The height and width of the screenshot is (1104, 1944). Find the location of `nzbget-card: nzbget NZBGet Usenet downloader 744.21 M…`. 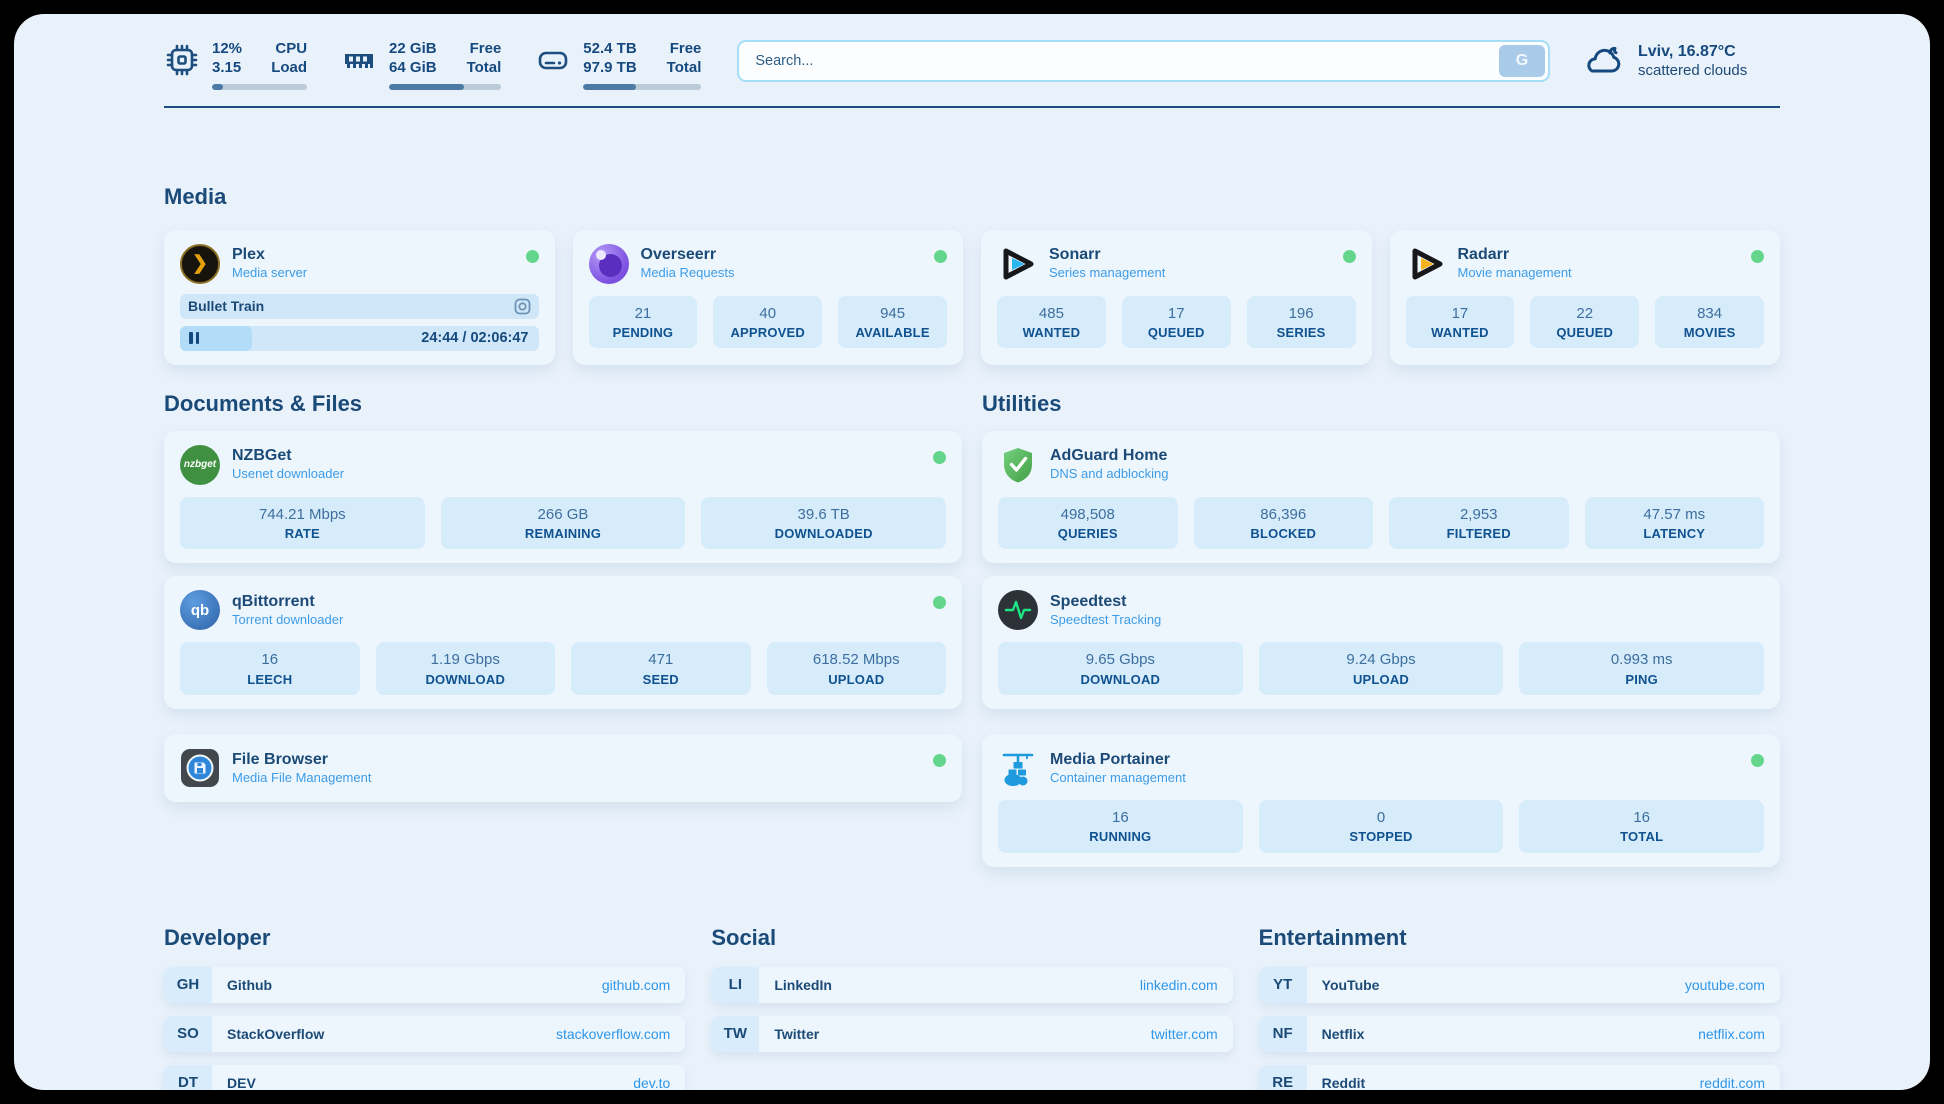

nzbget-card: nzbget NZBGet Usenet downloader 744.21 M… is located at coordinates (563, 497).